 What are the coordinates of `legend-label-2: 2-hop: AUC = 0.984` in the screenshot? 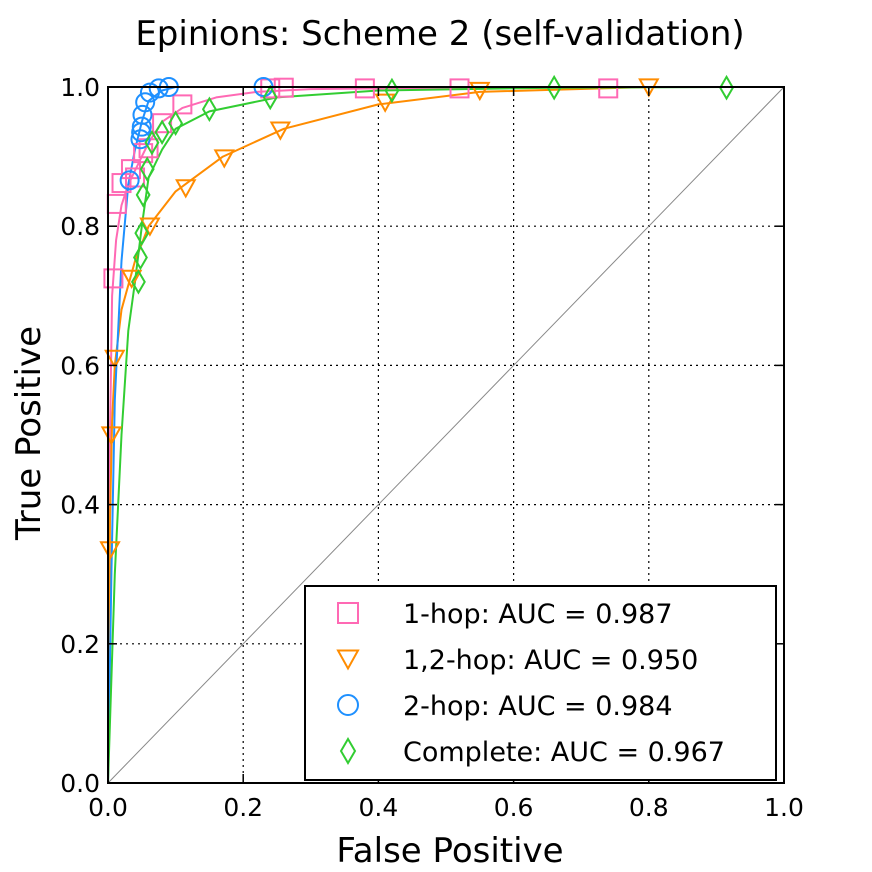 It's located at (538, 706).